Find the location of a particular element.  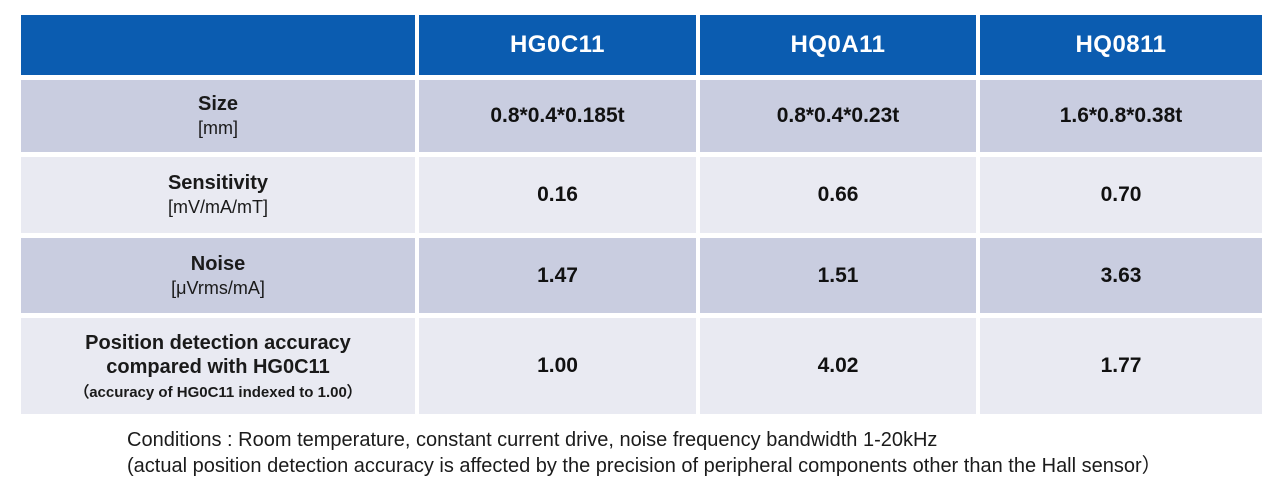

header-corner-cell is located at coordinates (218, 45).